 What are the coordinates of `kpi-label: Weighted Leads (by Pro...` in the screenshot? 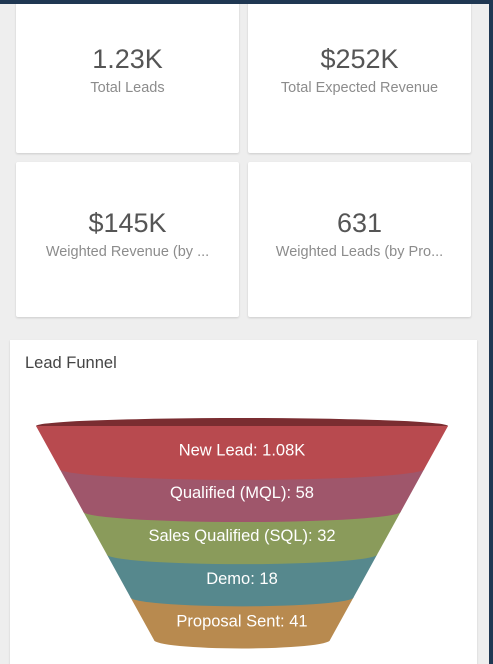 It's located at (359, 252).